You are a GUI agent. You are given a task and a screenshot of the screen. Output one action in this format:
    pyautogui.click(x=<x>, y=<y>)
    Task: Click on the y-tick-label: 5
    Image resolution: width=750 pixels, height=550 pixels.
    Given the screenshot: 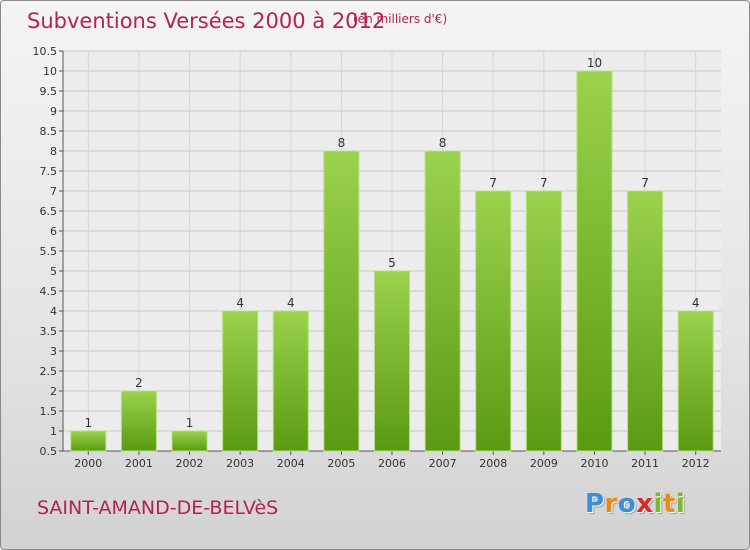 What is the action you would take?
    pyautogui.click(x=53, y=271)
    